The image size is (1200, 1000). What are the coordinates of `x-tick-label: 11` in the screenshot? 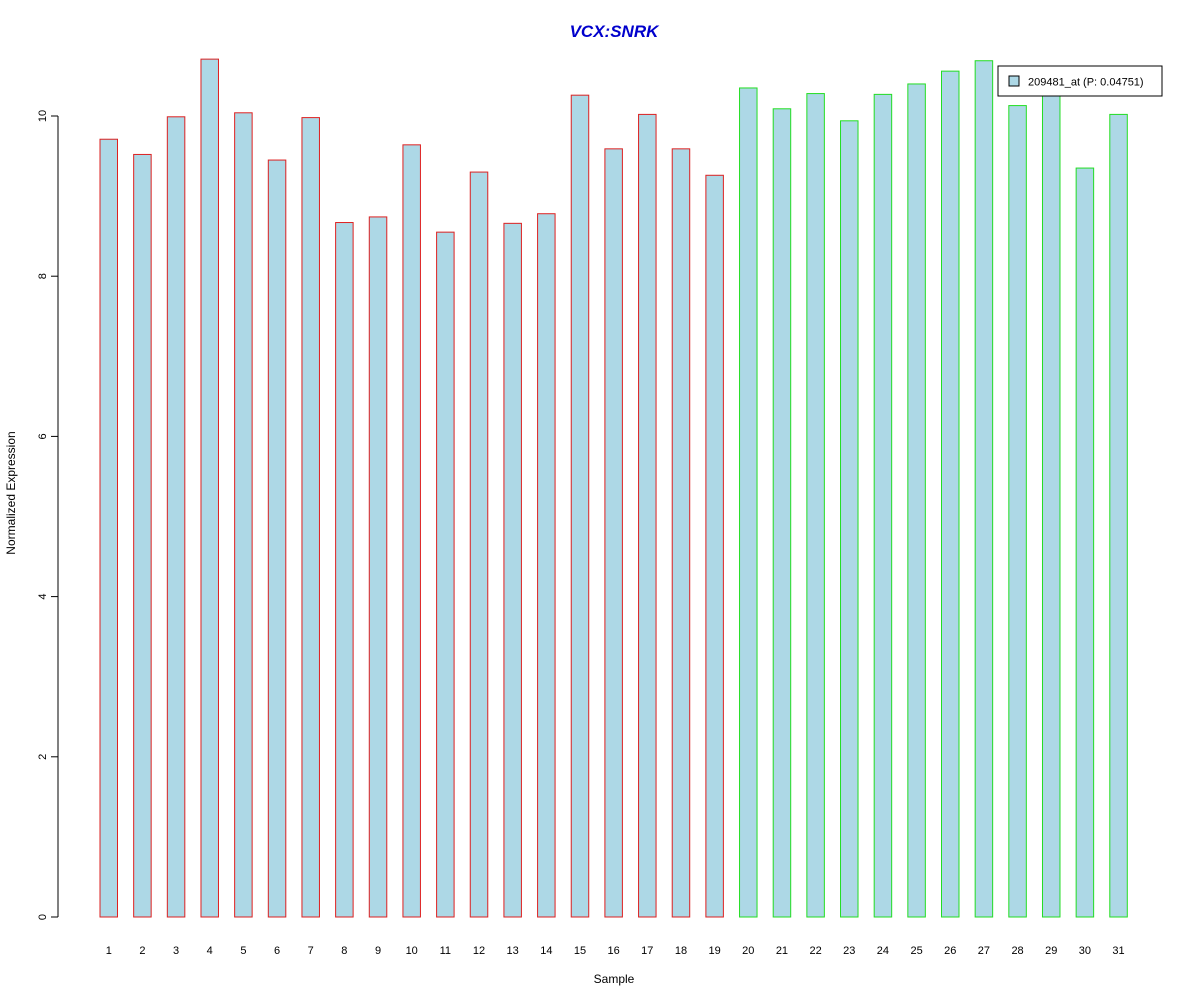 It's located at (445, 951).